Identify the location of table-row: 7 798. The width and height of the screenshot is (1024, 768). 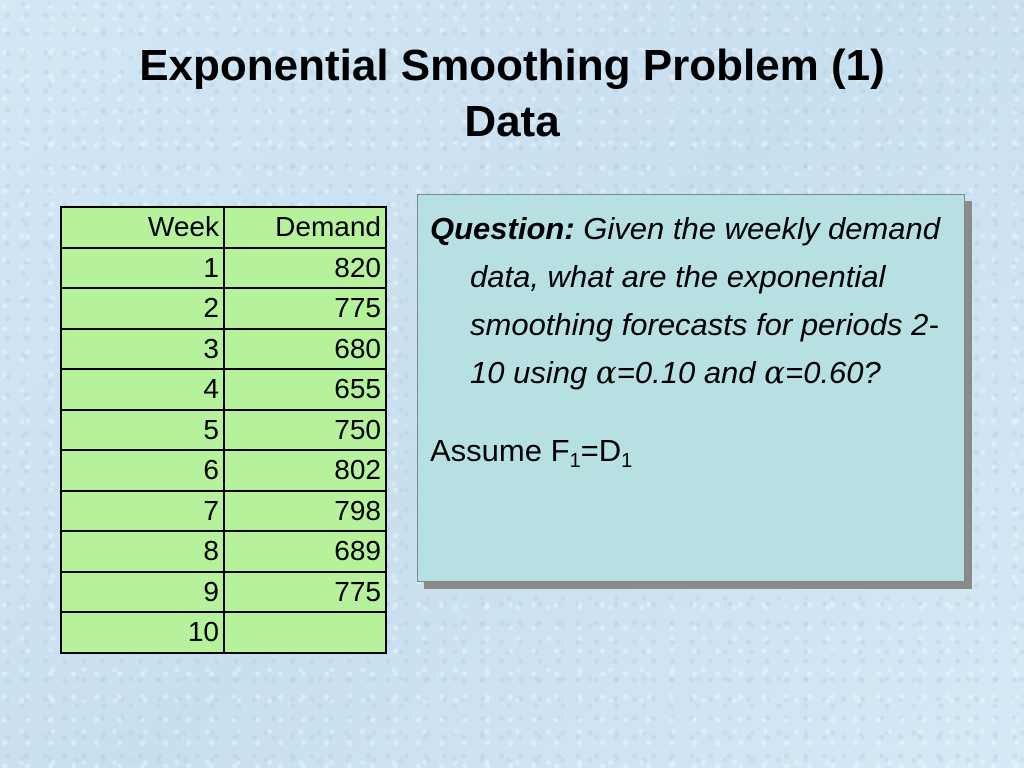
(223, 510).